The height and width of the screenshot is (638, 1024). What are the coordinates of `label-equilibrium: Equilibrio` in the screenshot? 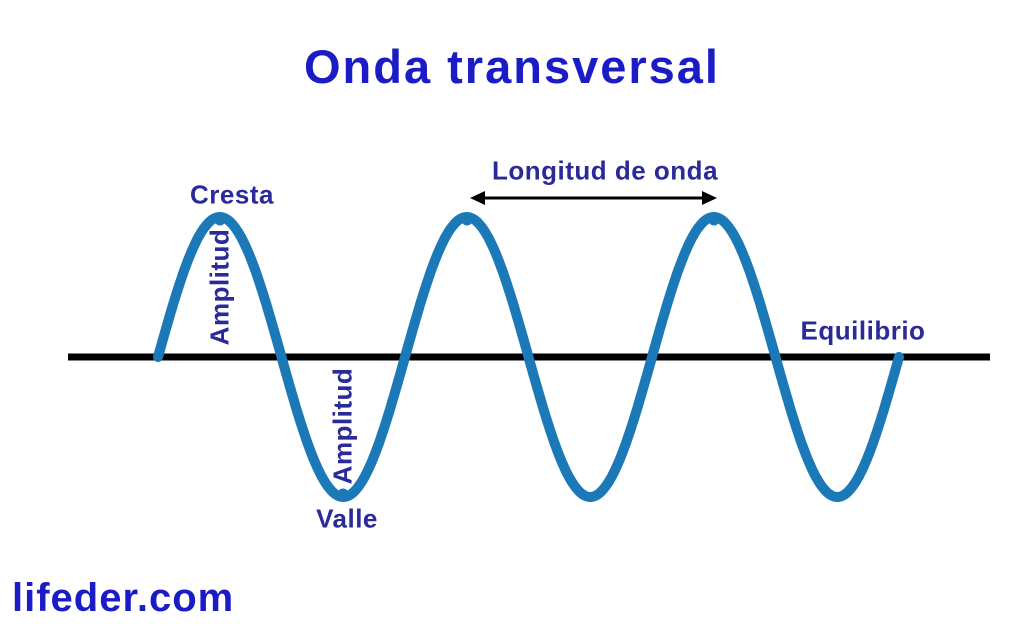 It's located at (863, 330).